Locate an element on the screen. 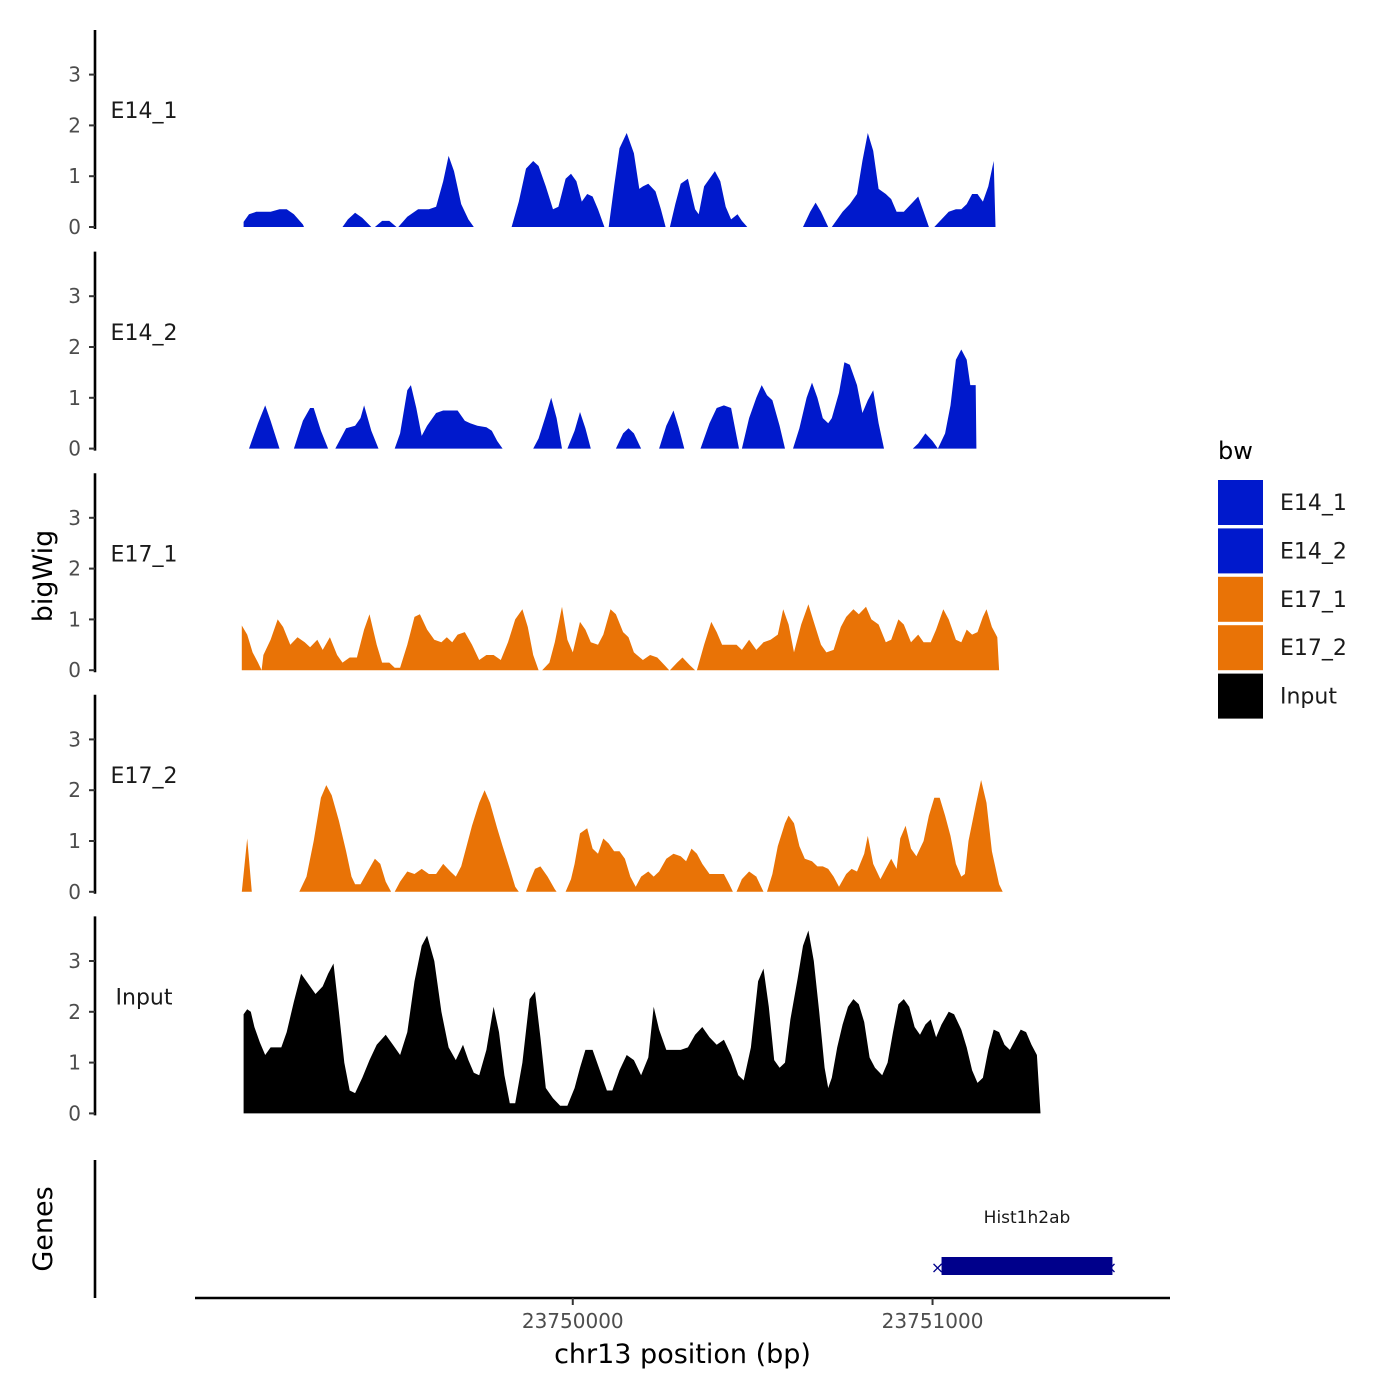  track-label: E14_1 is located at coordinates (144, 111).